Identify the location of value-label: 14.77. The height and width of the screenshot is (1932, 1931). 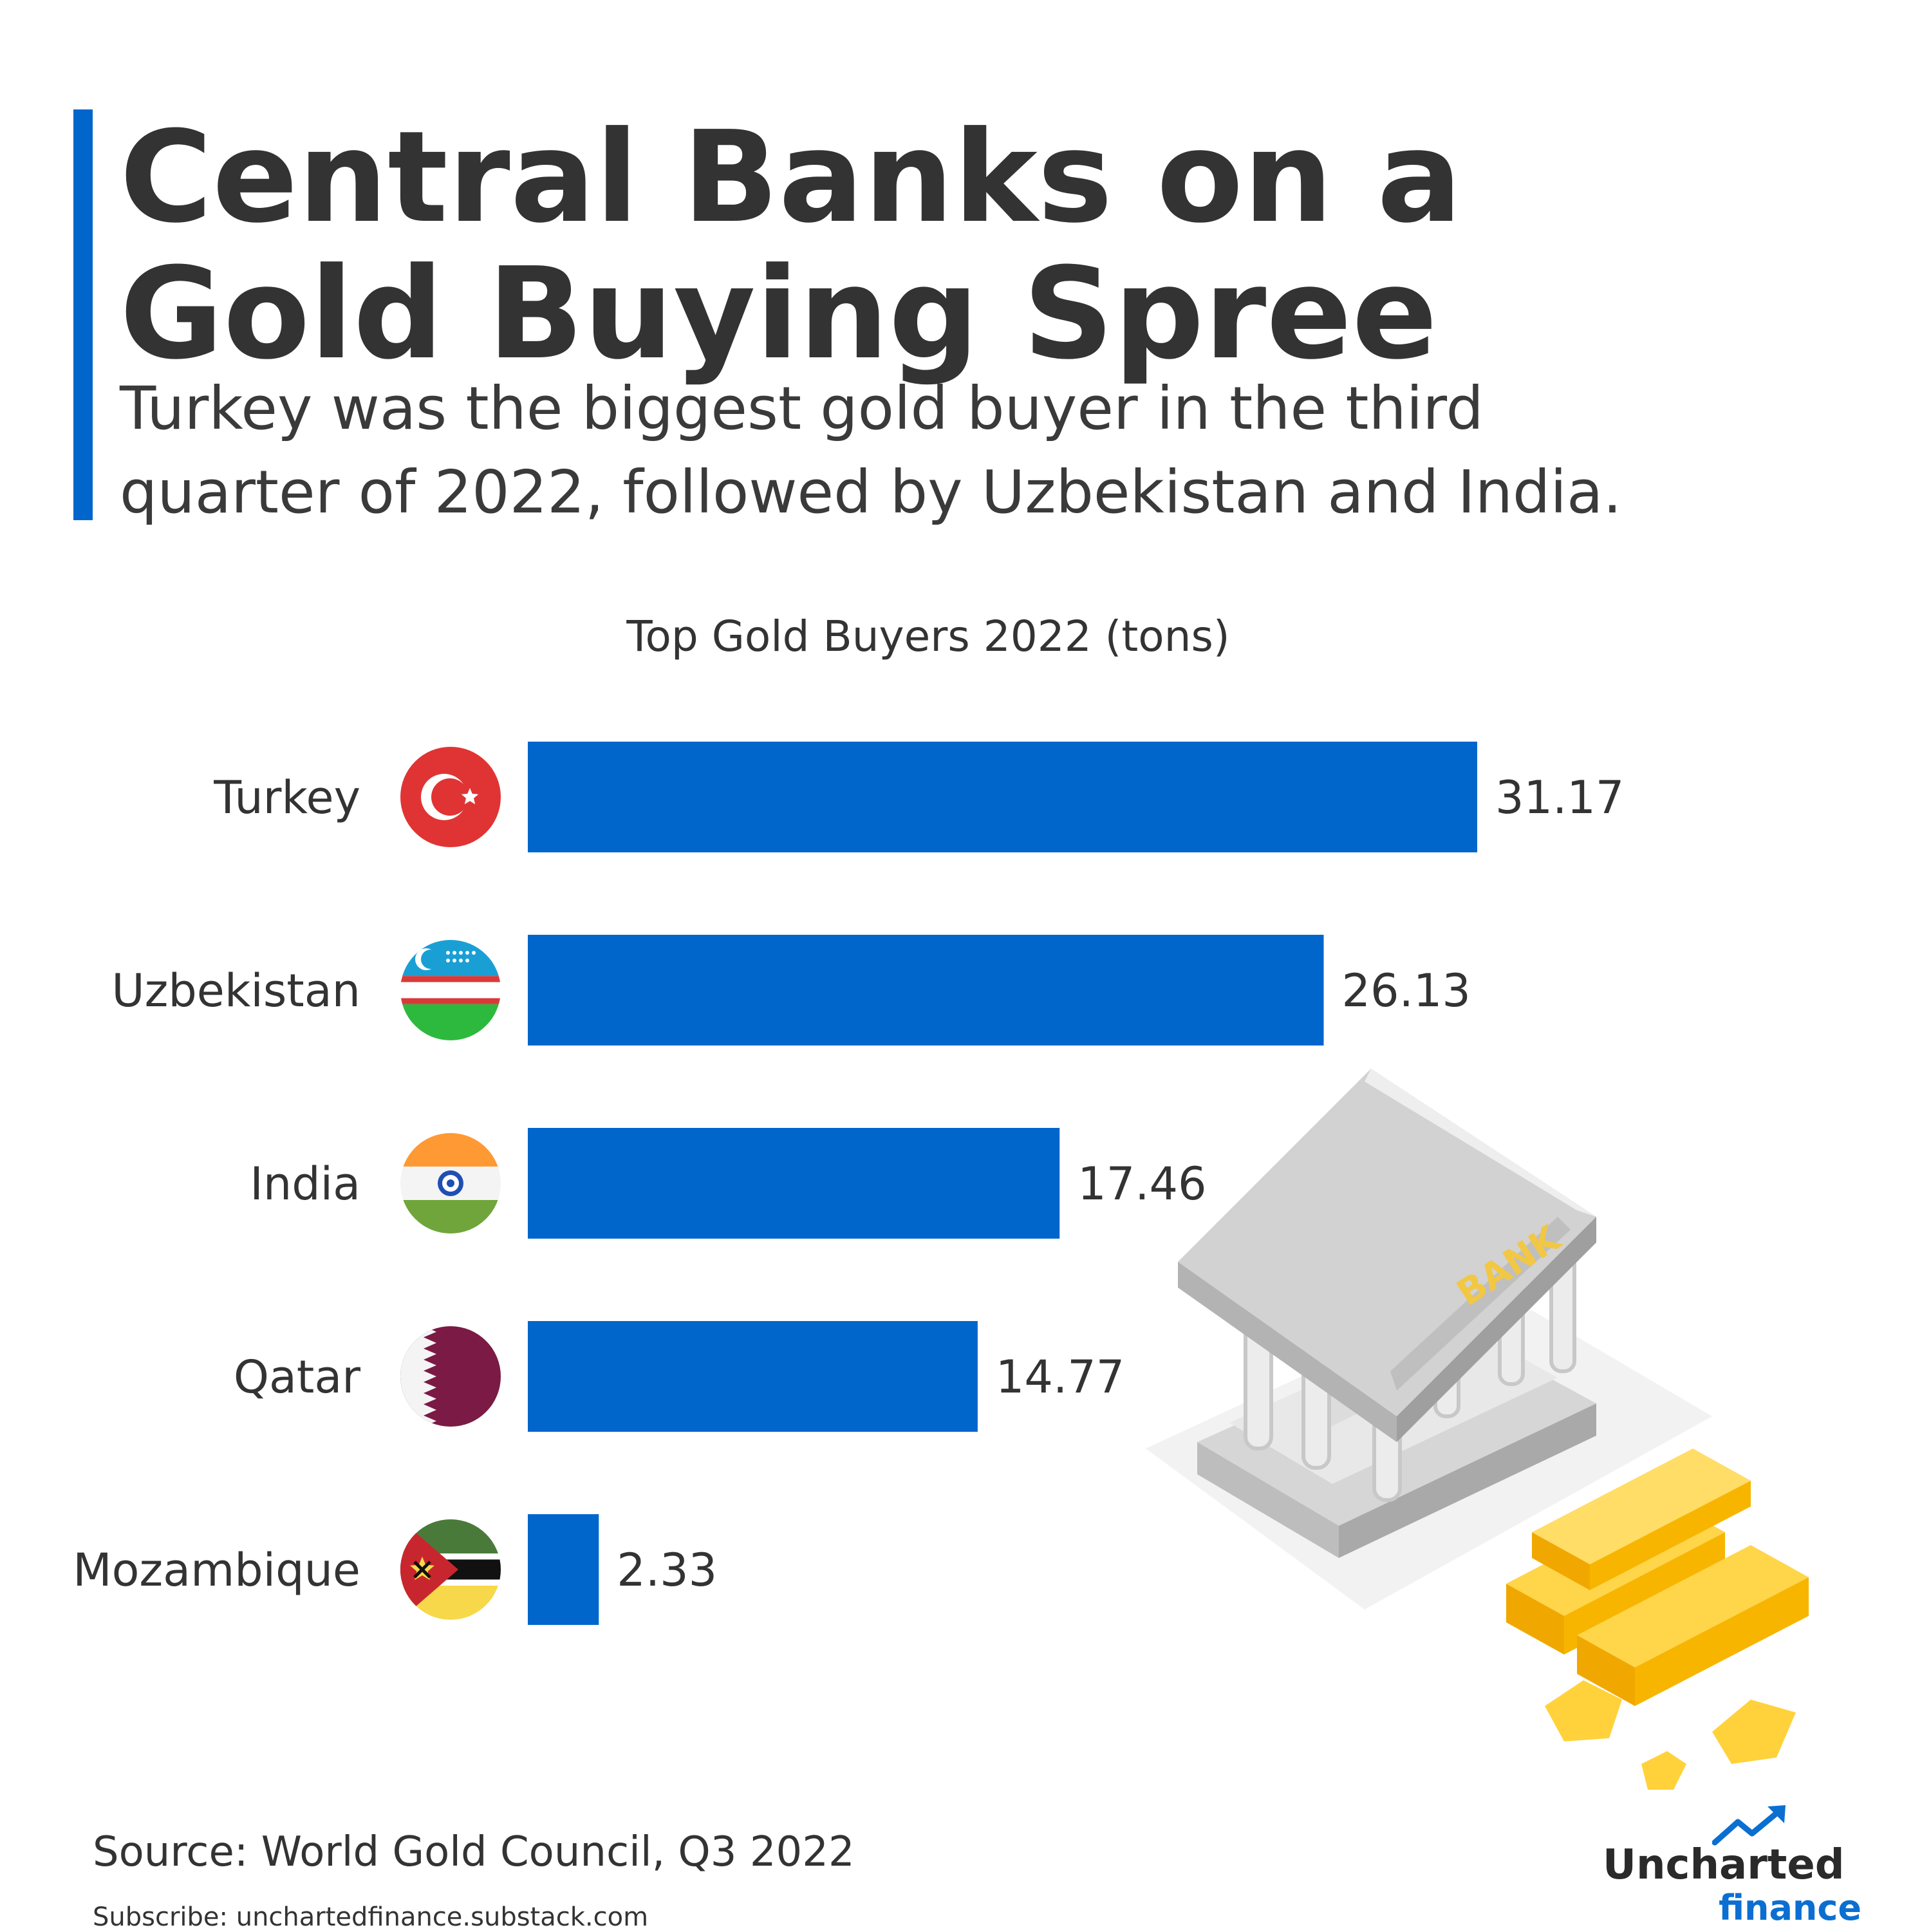
(1060, 1377).